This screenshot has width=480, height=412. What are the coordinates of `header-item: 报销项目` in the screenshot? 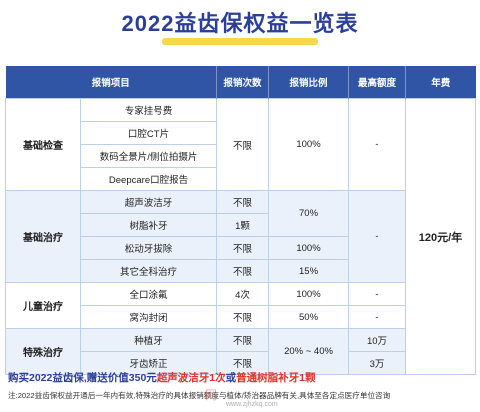 It's located at (111, 82).